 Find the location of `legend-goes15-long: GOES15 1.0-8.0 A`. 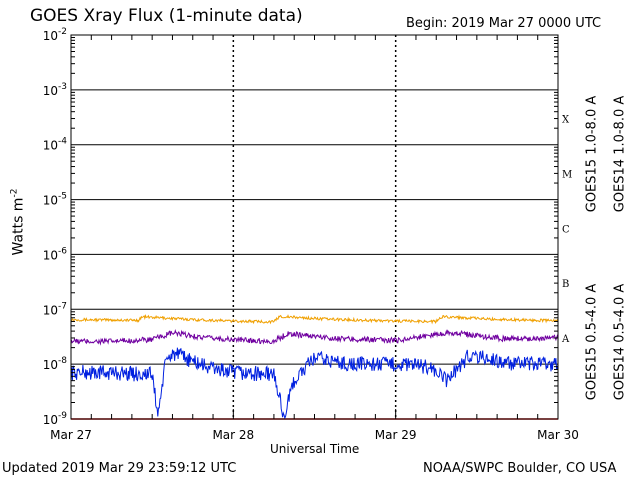

legend-goes15-long: GOES15 1.0-8.0 A is located at coordinates (592, 154).